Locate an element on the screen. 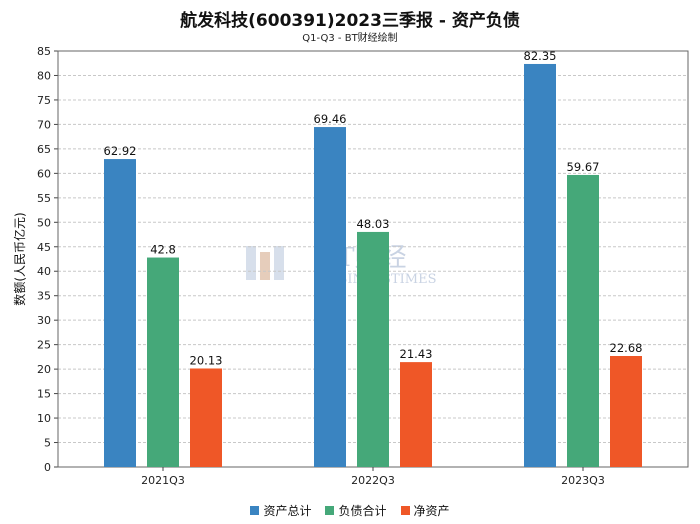 The image size is (700, 524). y-tick-label: 45 is located at coordinates (44, 247).